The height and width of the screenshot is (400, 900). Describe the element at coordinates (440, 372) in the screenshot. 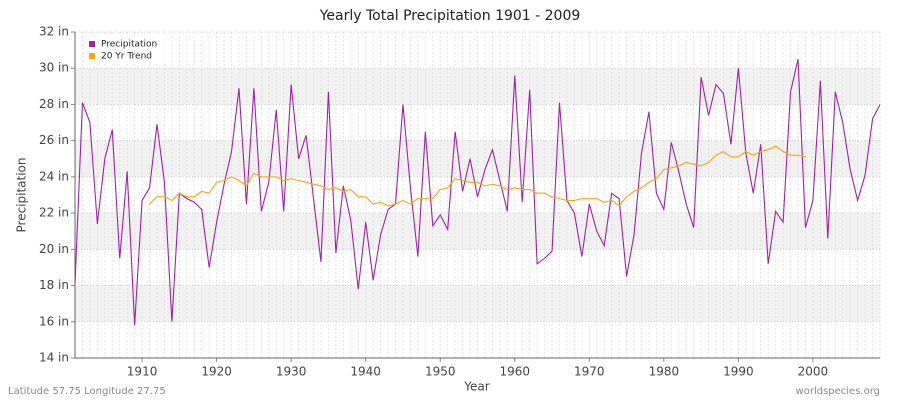

I see `x-tick-label: 1950` at that location.